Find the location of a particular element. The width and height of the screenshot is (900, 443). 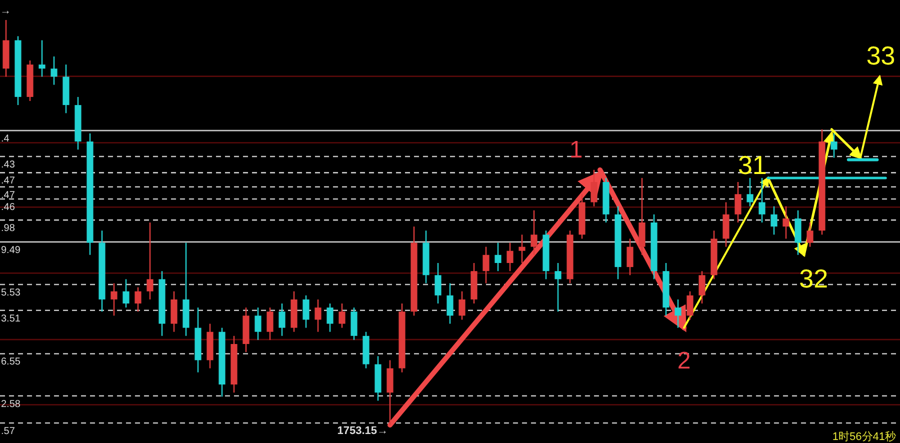

text: 1时56分41秒 is located at coordinates (864, 436).